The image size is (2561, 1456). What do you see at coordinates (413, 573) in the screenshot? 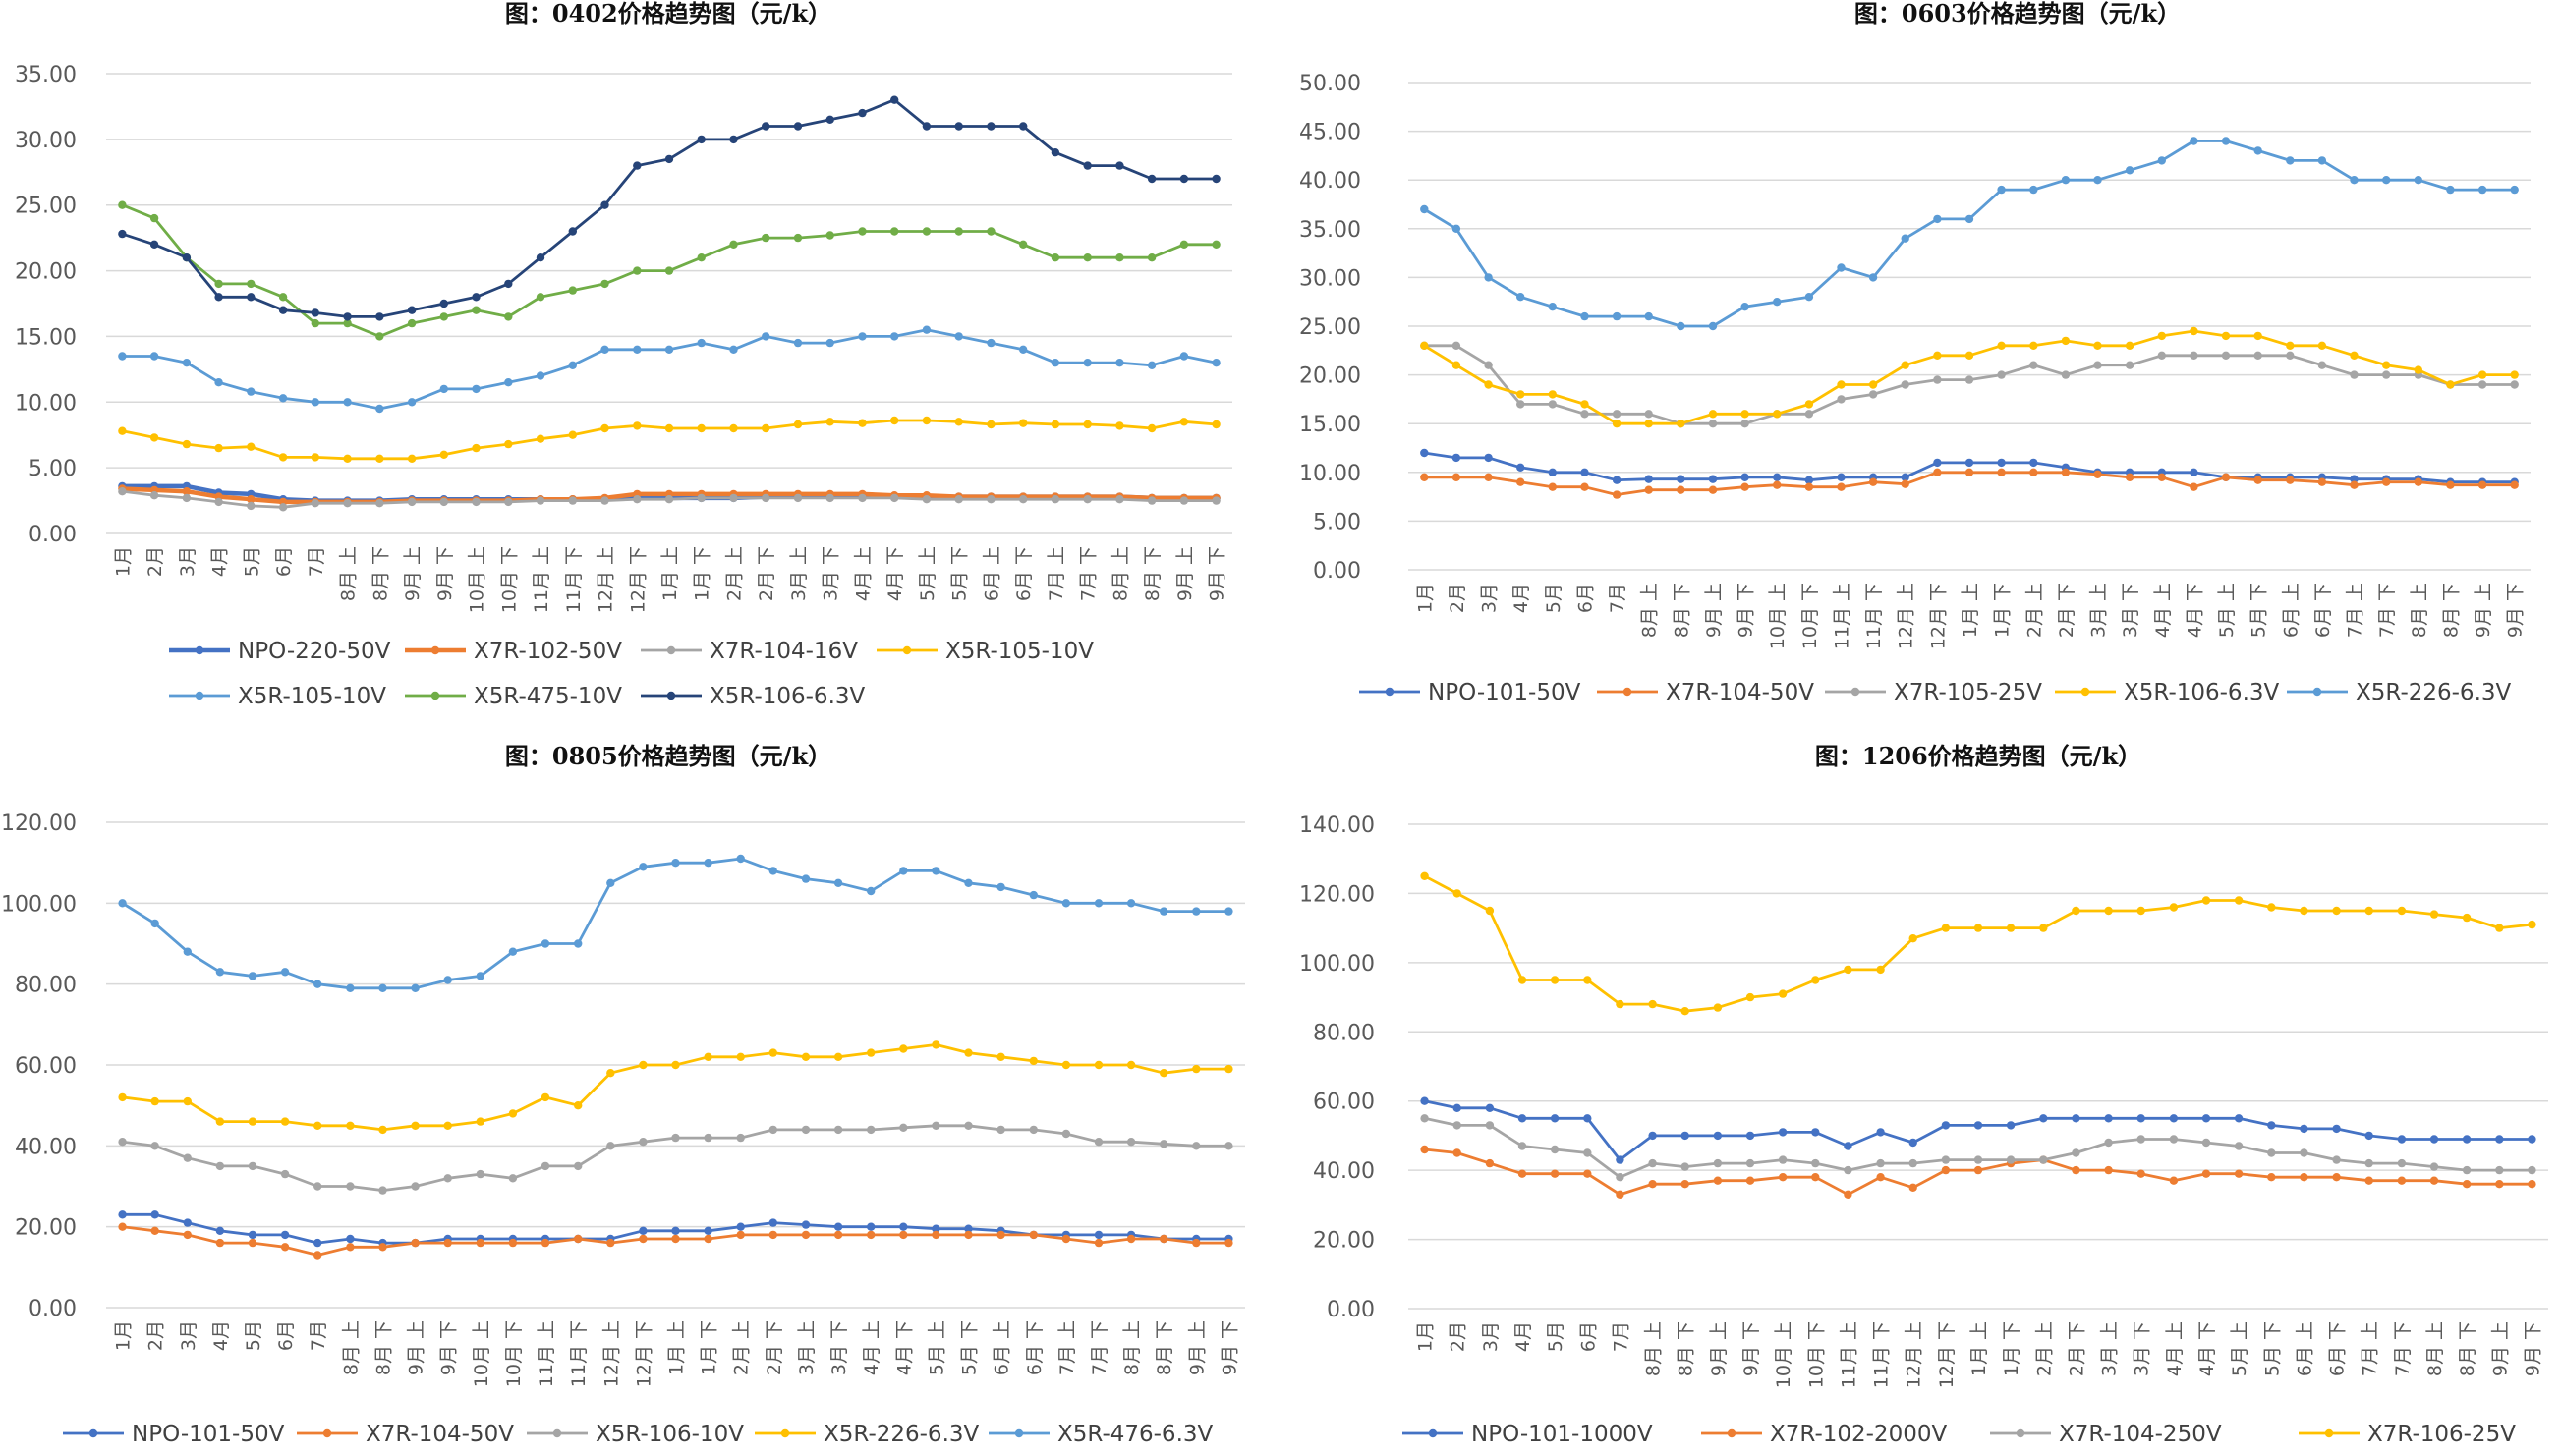
I see `x-tick-label: 9月 上` at bounding box center [413, 573].